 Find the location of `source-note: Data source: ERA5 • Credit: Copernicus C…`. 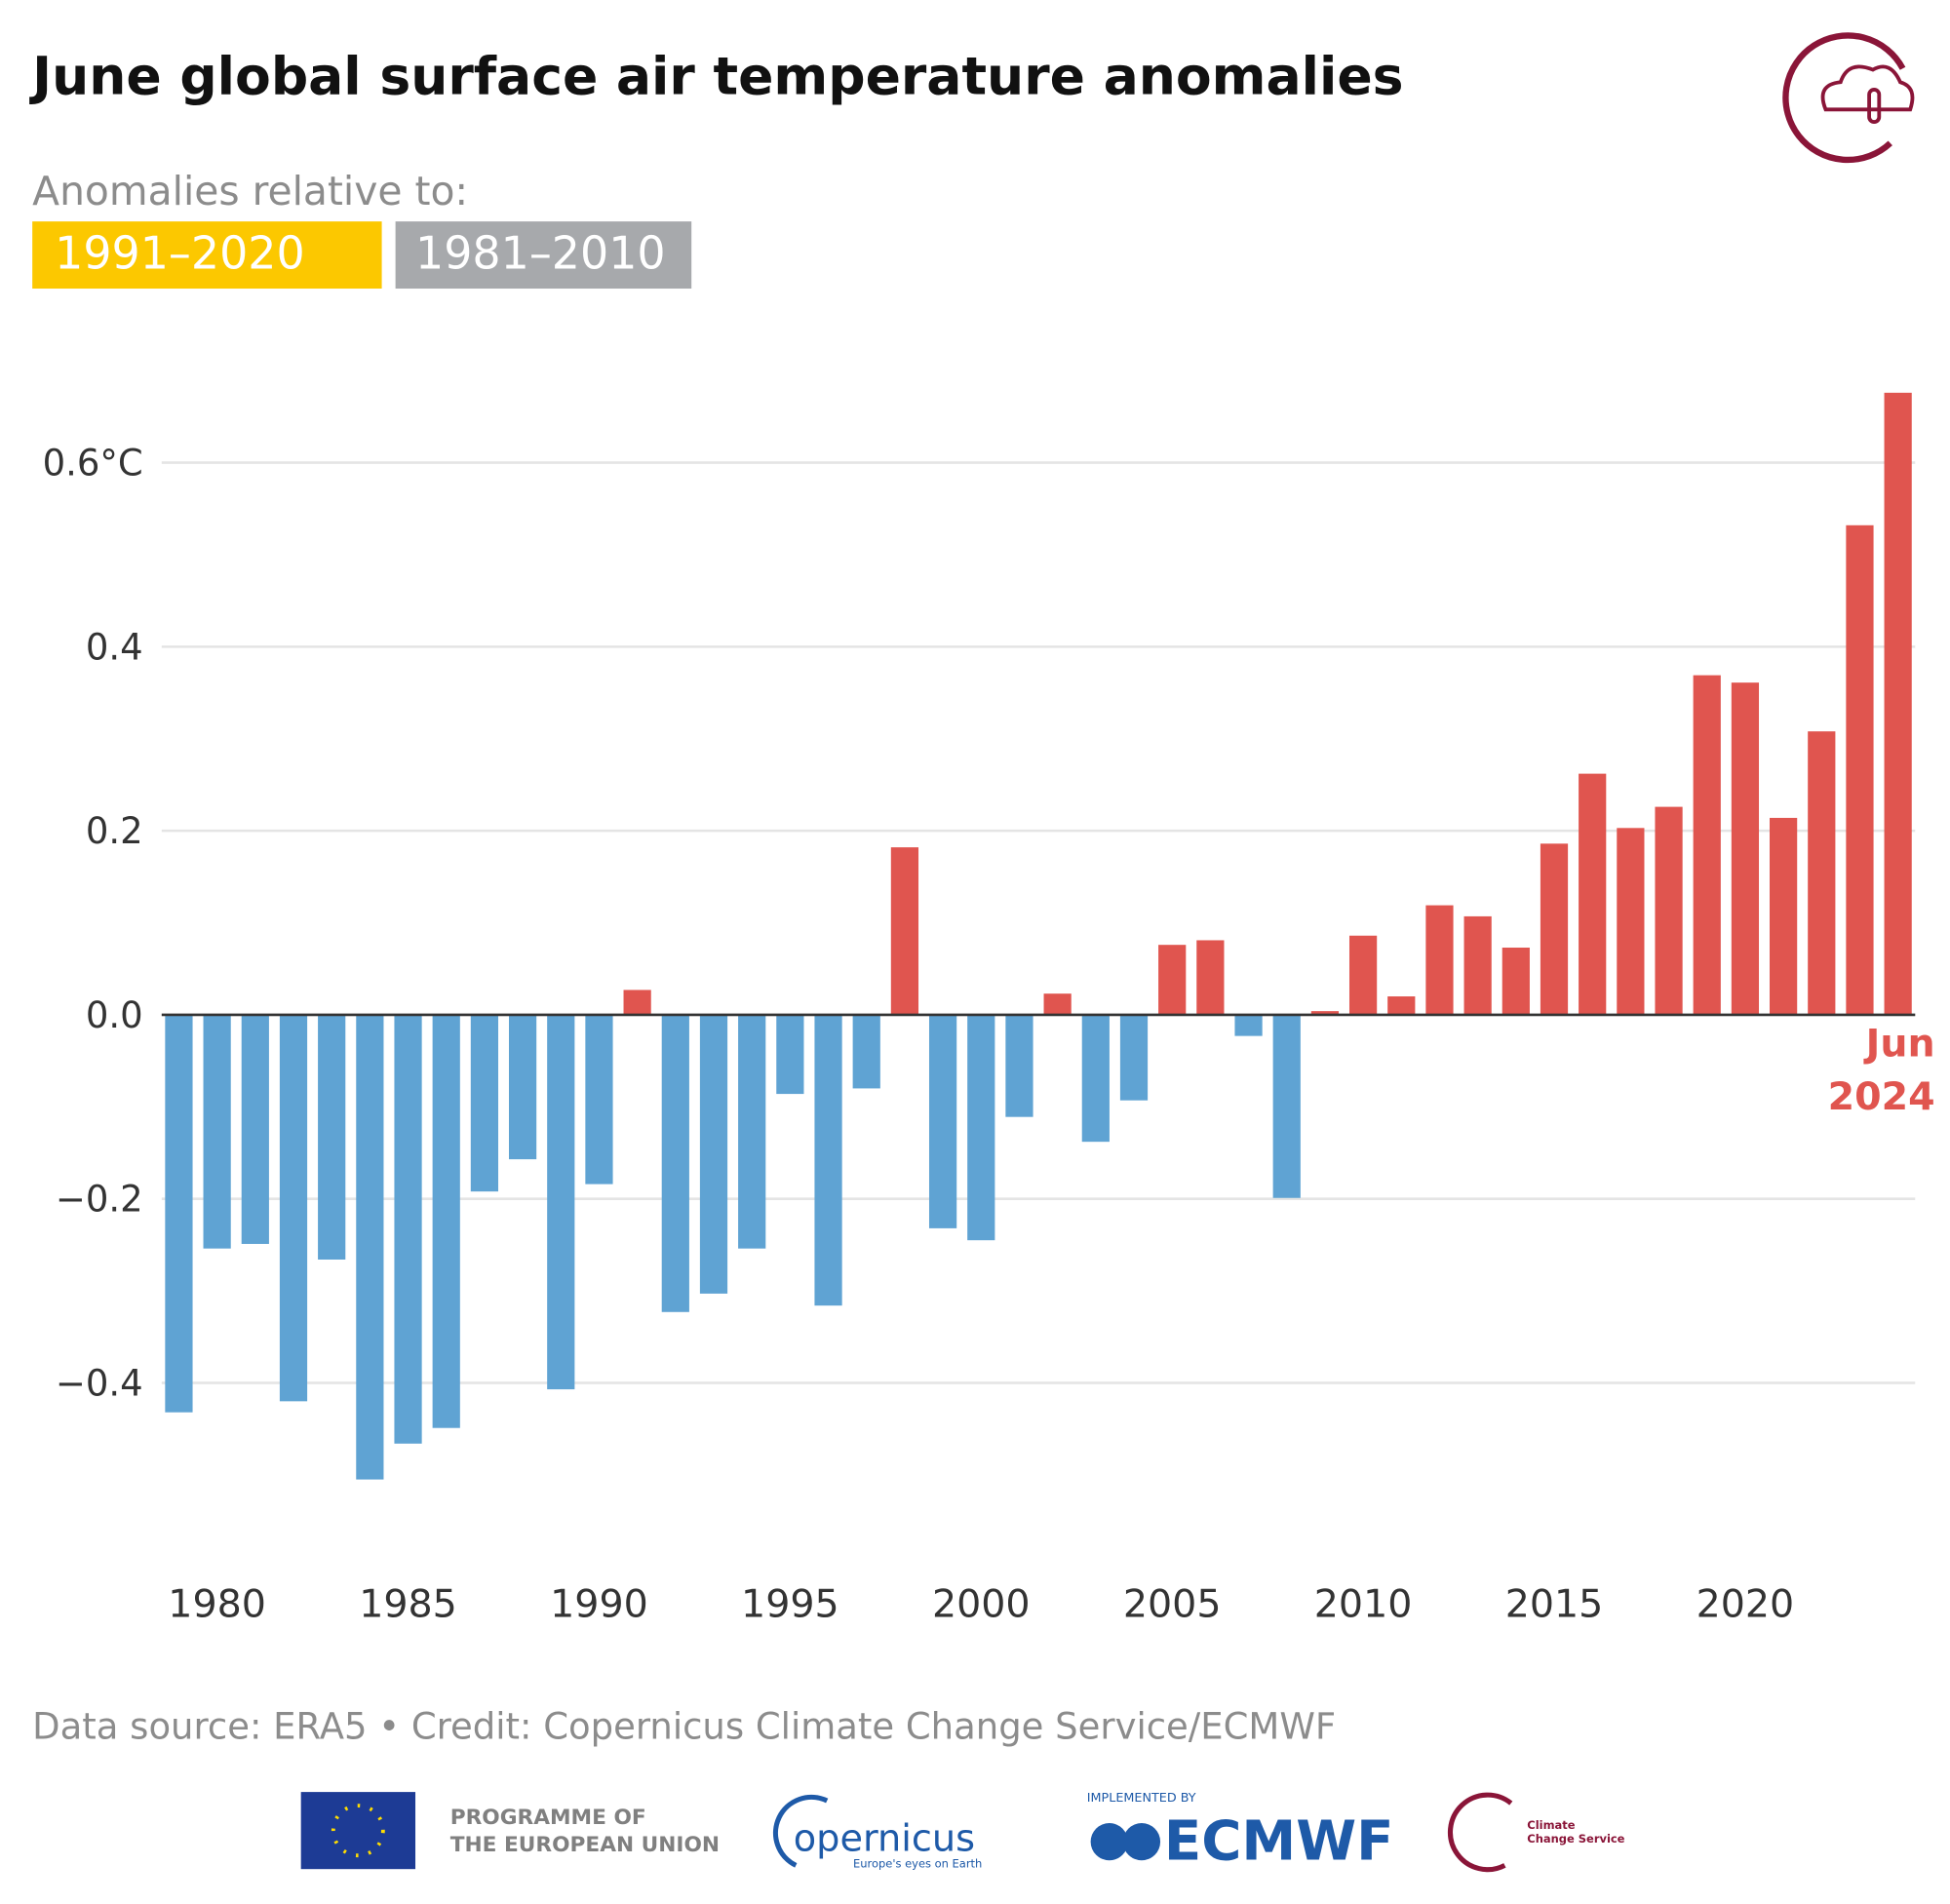

source-note: Data source: ERA5 • Credit: Copernicus C… is located at coordinates (684, 1727).